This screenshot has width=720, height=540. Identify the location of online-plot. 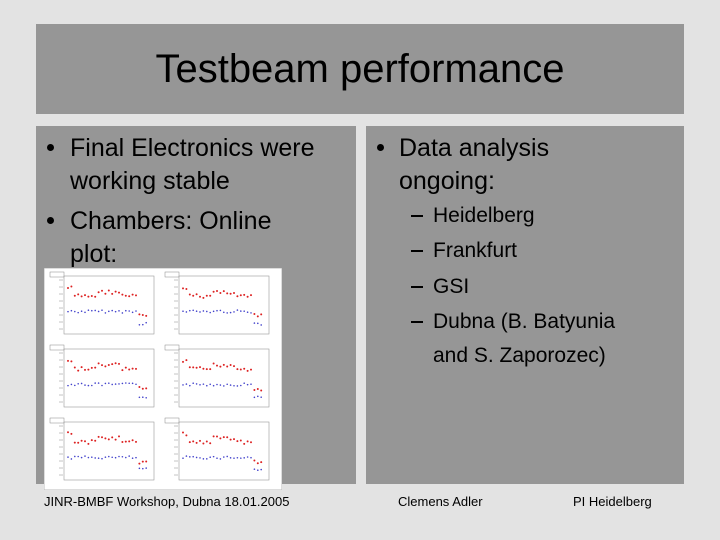
(163, 379).